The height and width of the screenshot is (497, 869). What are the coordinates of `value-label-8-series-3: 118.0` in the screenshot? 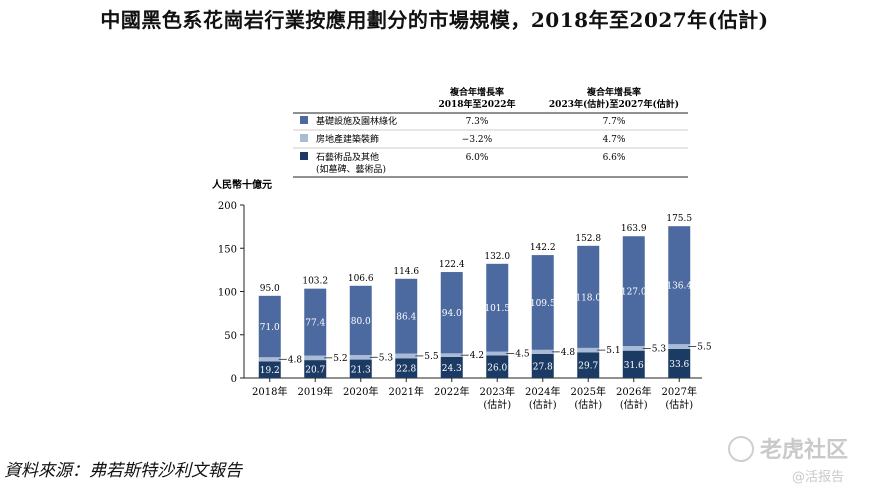 It's located at (588, 298).